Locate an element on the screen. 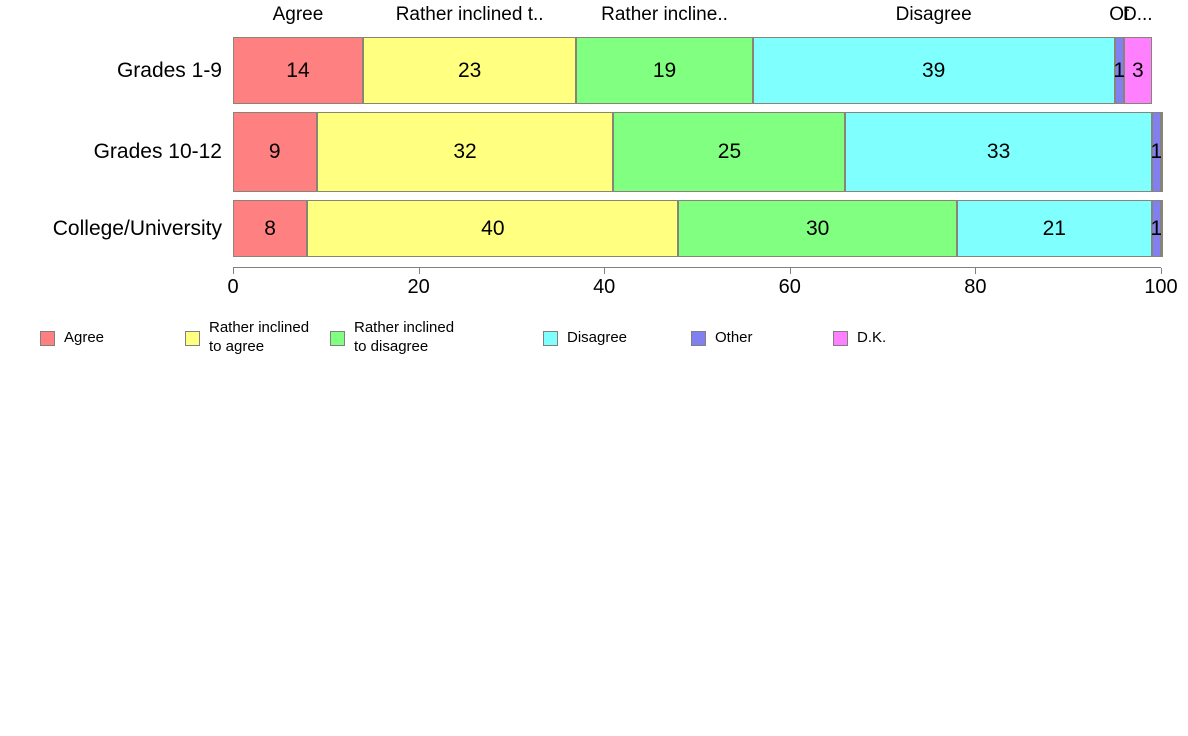 The height and width of the screenshot is (736, 1188). bar-value-label: 23 is located at coordinates (469, 70).